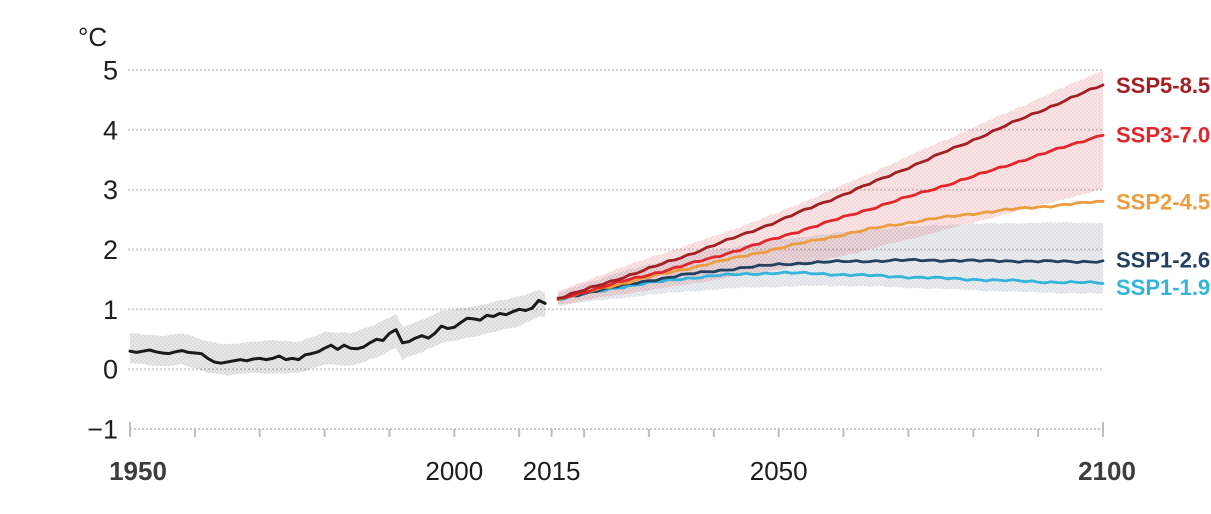  I want to click on historical-line, so click(337, 331).